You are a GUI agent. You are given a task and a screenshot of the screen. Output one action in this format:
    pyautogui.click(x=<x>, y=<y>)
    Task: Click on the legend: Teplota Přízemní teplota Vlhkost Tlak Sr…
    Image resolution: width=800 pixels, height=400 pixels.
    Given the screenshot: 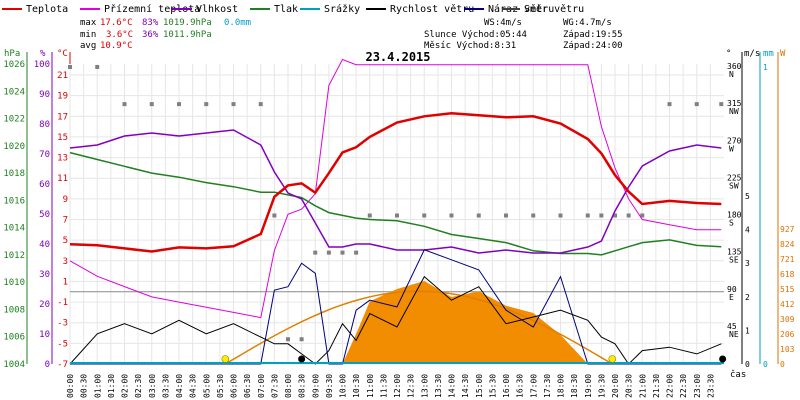 What is the action you would take?
    pyautogui.click(x=293, y=9)
    